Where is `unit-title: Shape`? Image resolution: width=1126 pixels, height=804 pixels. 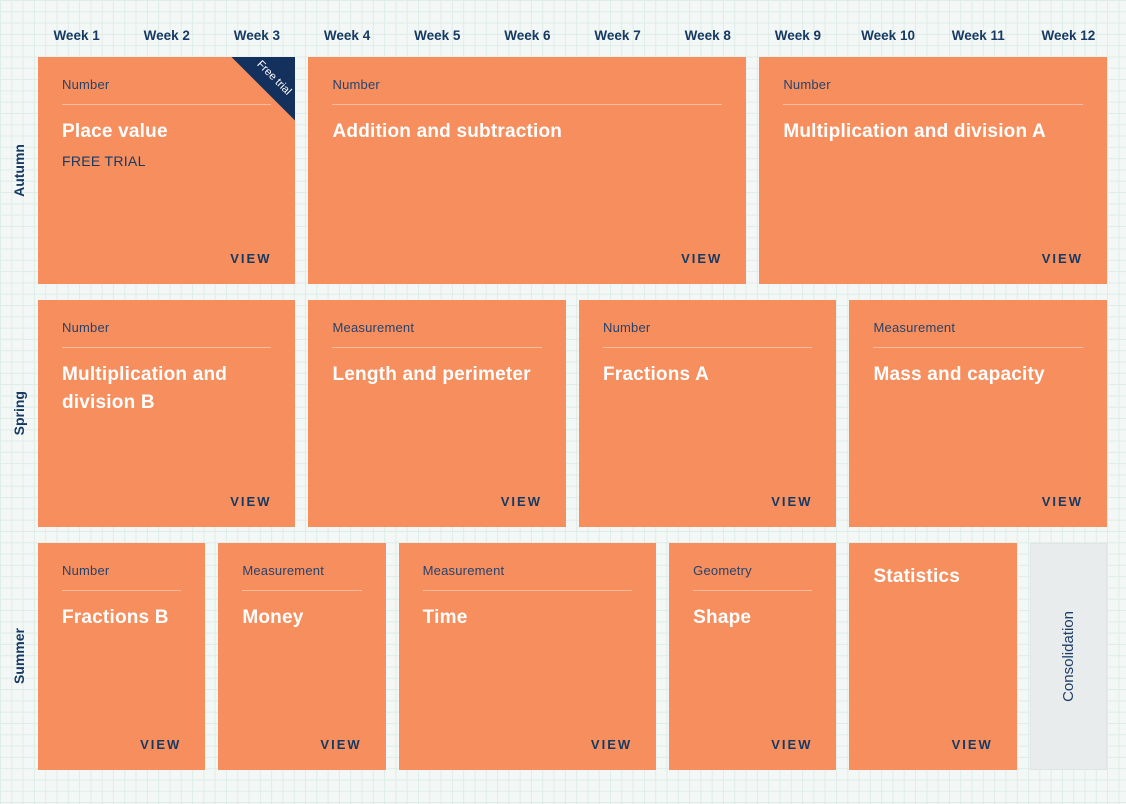 unit-title: Shape is located at coordinates (722, 617).